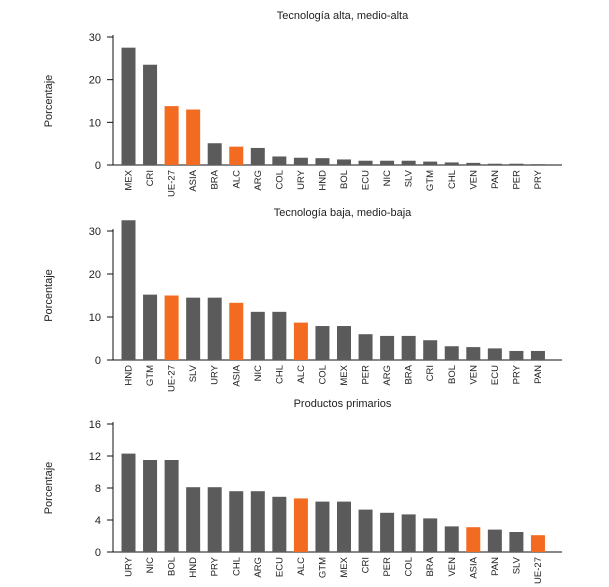 The width and height of the screenshot is (609, 587). What do you see at coordinates (95, 457) in the screenshot?
I see `y-tick-label: 12` at bounding box center [95, 457].